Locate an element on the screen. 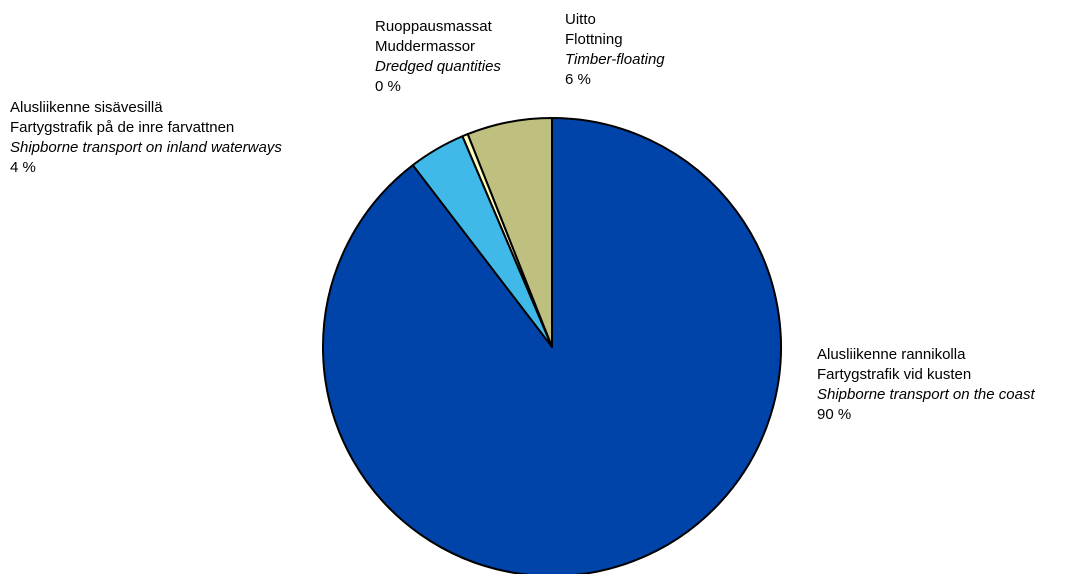 Image resolution: width=1066 pixels, height=574 pixels. label-dredged-fi: Ruoppausmassat is located at coordinates (433, 26).